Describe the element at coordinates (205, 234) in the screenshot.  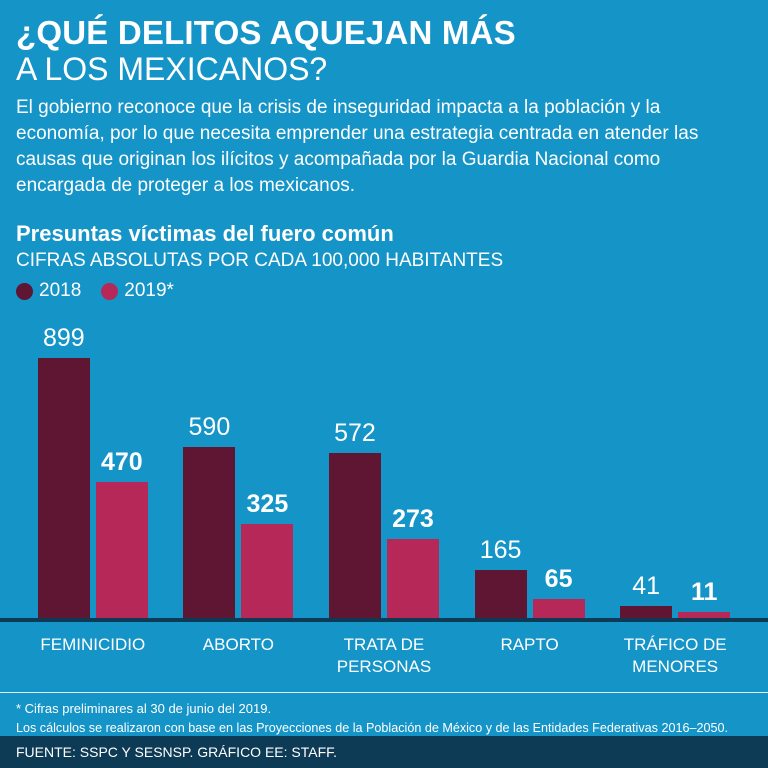
I see `chart-title: Presuntas víctimas del fuero común` at that location.